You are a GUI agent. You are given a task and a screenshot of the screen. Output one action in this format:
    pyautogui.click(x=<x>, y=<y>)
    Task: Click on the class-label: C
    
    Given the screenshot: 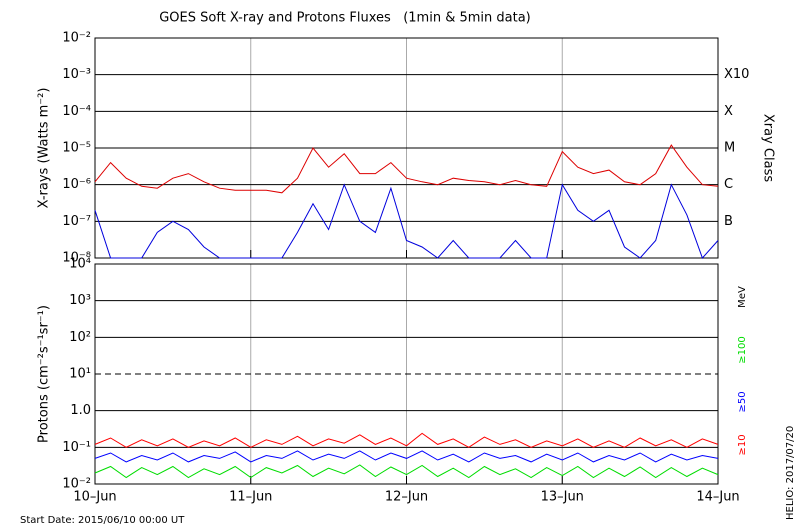 What is the action you would take?
    pyautogui.click(x=728, y=184)
    